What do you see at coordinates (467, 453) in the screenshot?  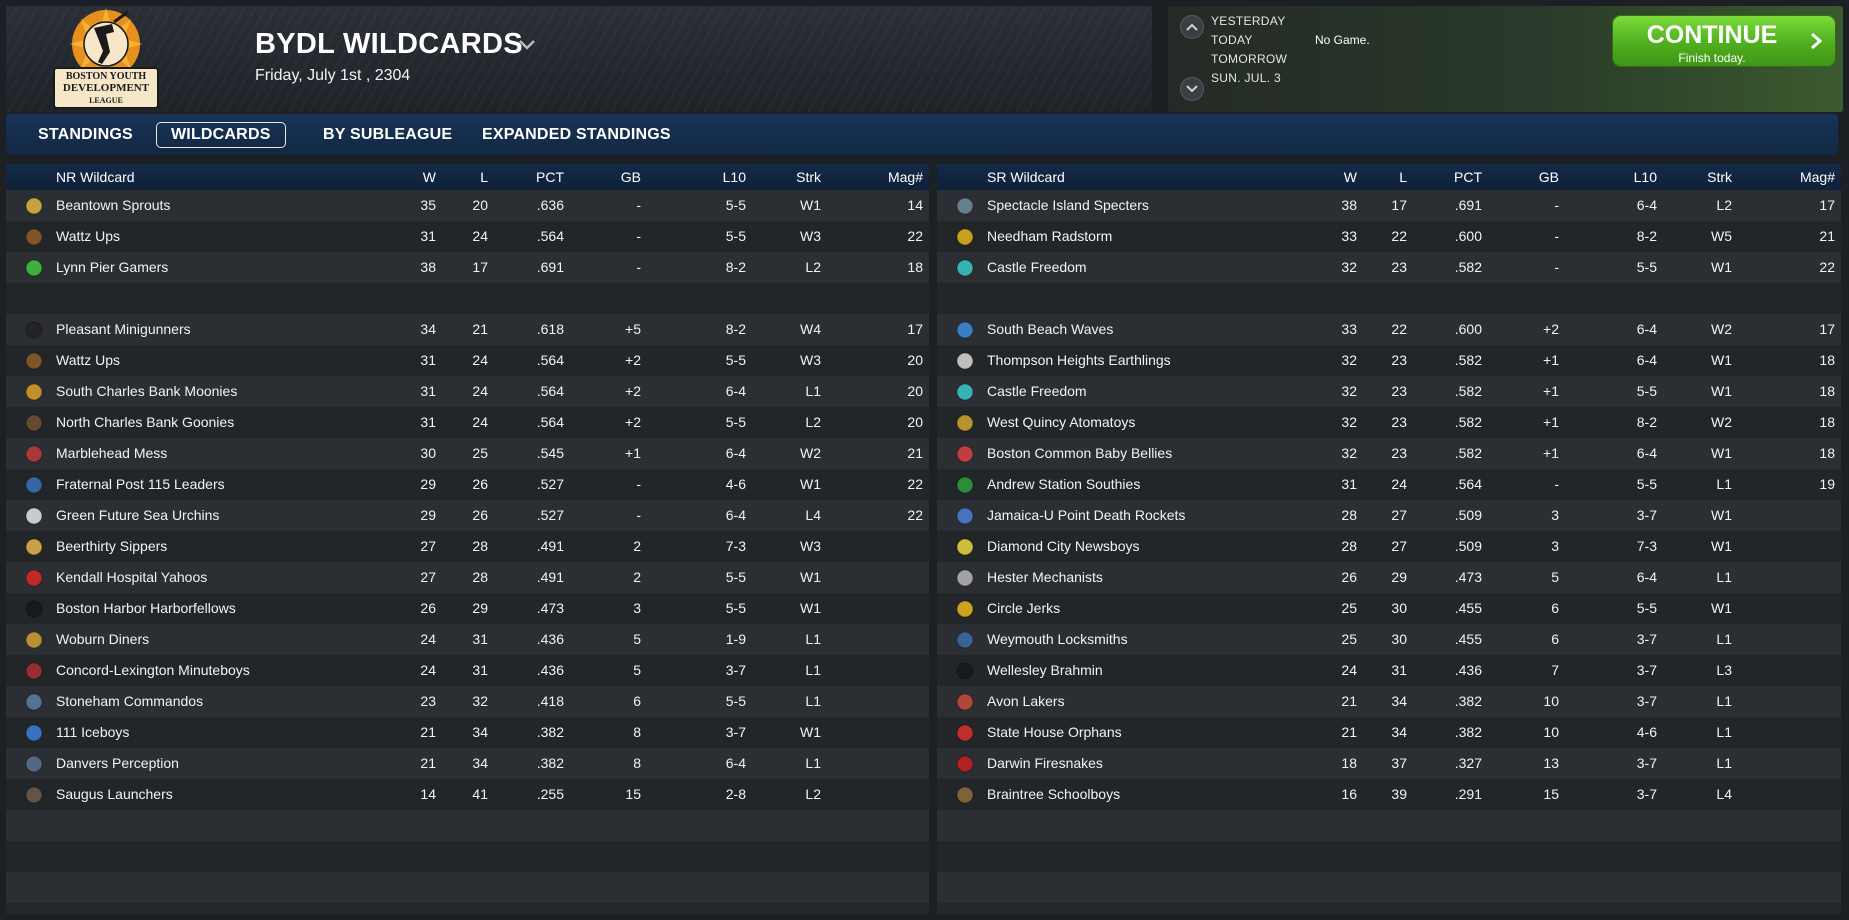 I see `table-row: Marblehead Mess 30 25 .545 +1 6-4 W2 21` at bounding box center [467, 453].